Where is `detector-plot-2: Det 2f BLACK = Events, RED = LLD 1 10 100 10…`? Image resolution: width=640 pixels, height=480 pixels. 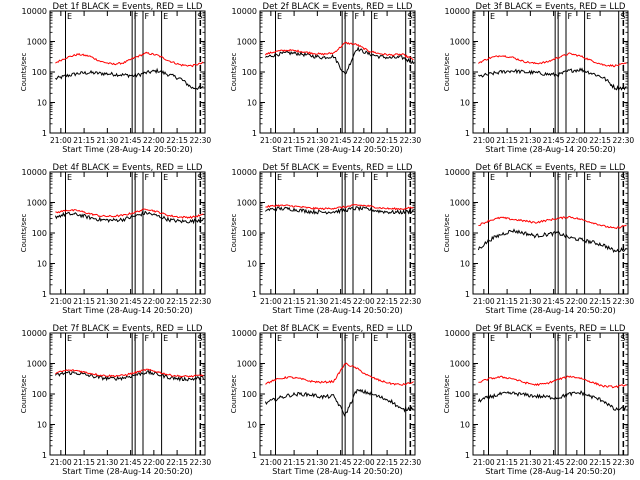
detector-plot-2: Det 2f BLACK = Events, RED = LLD 1 10 100 10… is located at coordinates (325, 78).